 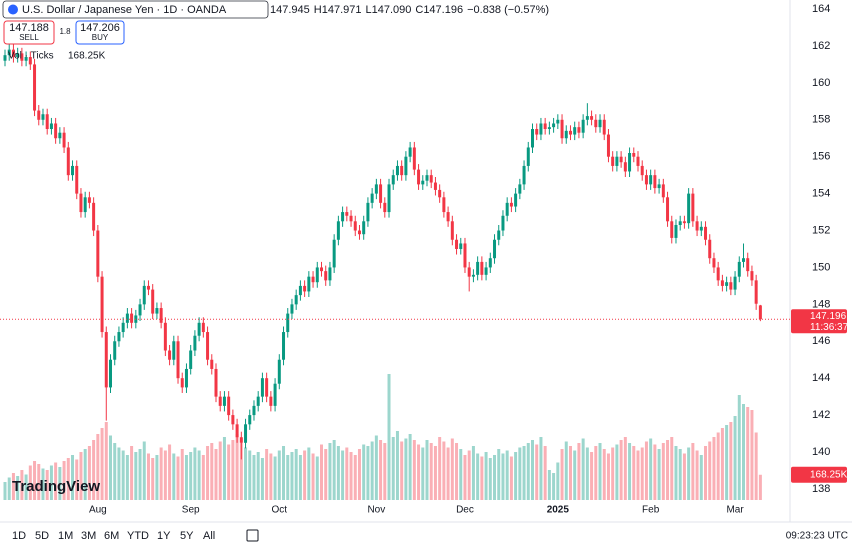 What do you see at coordinates (376, 510) in the screenshot?
I see `x-tick-label: Nov` at bounding box center [376, 510].